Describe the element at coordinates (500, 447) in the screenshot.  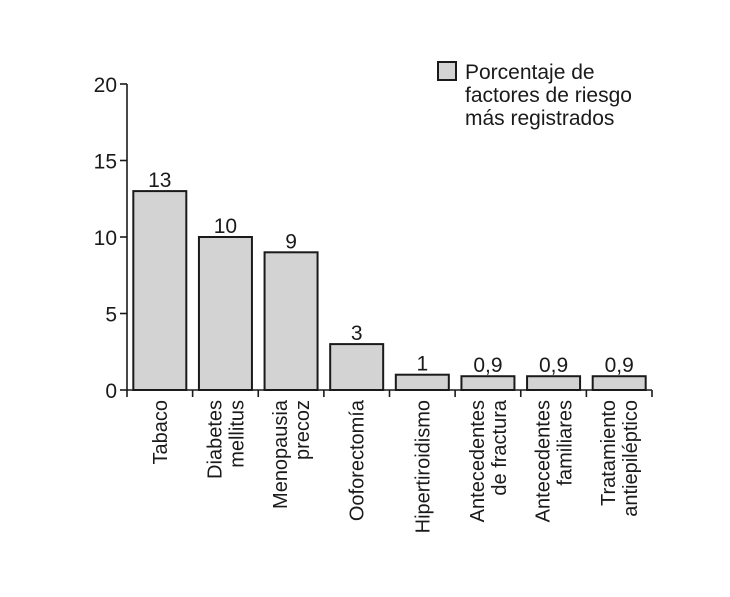
I see `x-category-label-line: de fractura` at that location.